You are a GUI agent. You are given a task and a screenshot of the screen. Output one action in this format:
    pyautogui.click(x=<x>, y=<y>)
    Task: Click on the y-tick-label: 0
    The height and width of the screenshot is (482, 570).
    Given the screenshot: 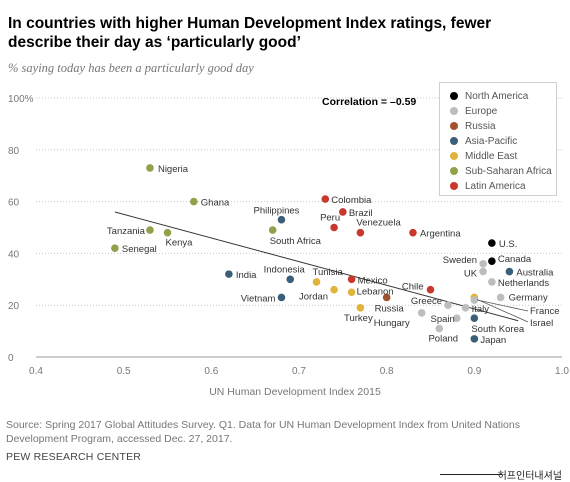 What is the action you would take?
    pyautogui.click(x=11, y=358)
    